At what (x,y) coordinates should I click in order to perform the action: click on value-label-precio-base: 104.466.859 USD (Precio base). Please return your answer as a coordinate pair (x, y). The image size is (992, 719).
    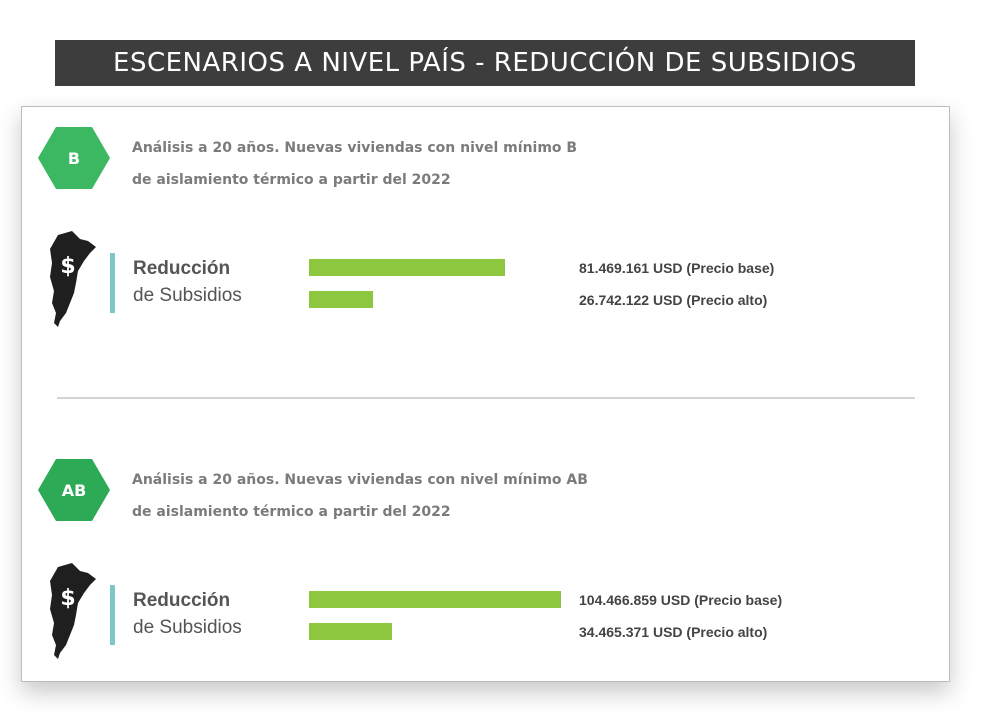
    Looking at the image, I should click on (681, 600).